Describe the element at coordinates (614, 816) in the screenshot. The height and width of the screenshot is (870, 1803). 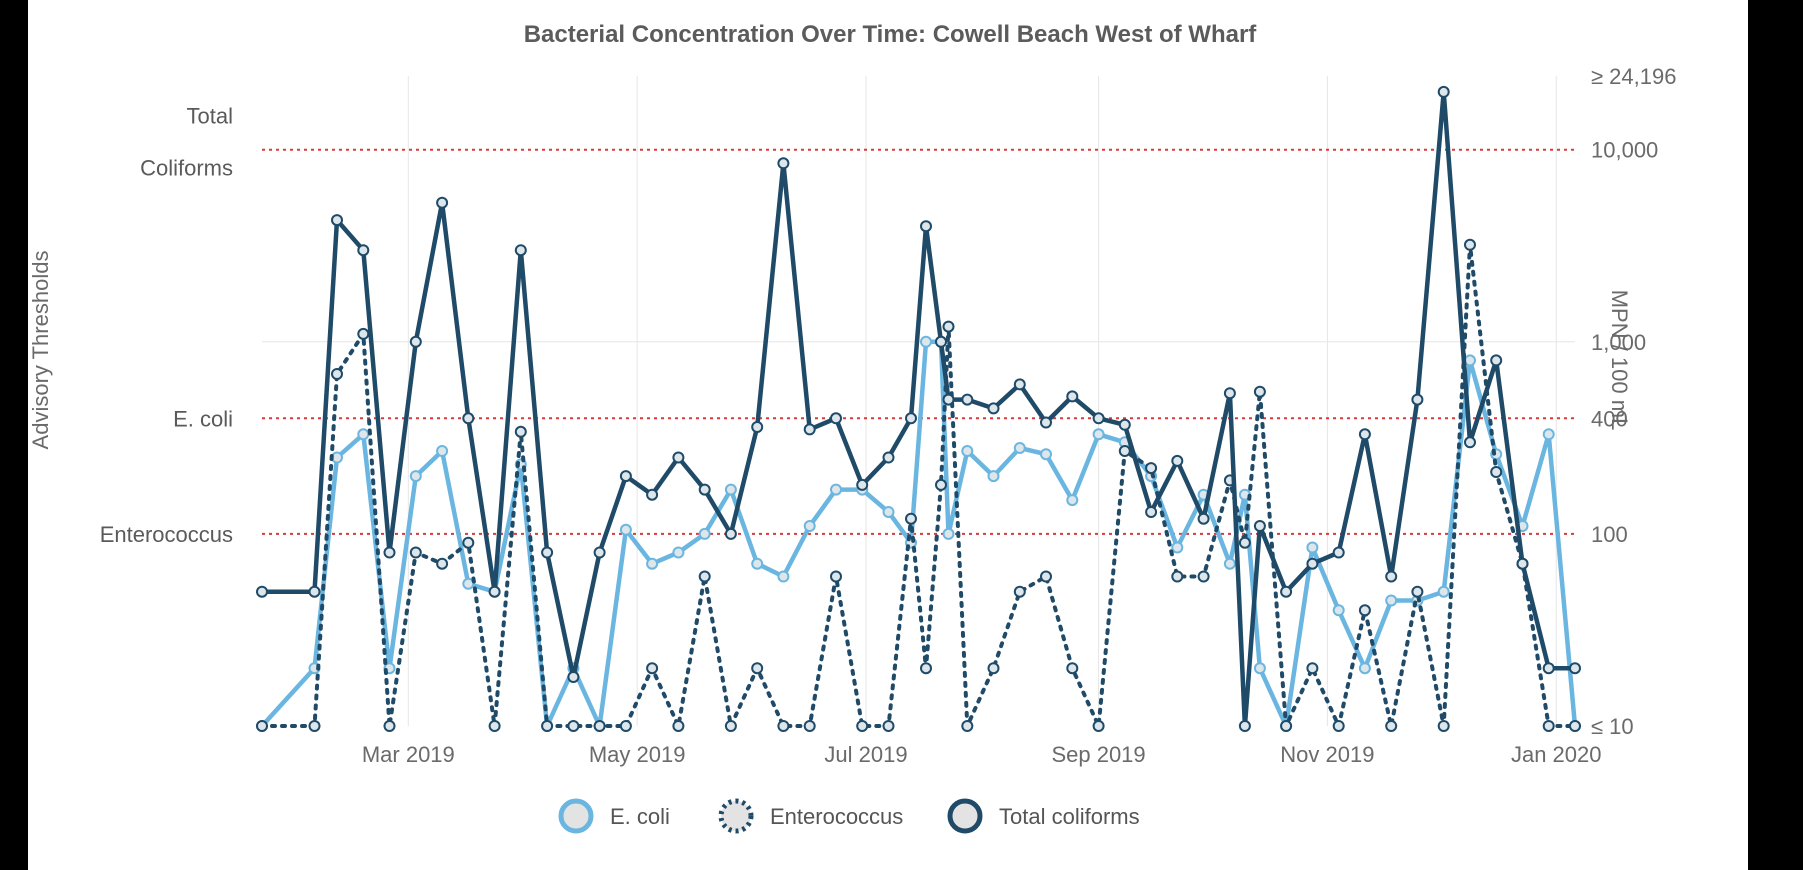
I see `legend-item-ecoli: E. coli` at that location.